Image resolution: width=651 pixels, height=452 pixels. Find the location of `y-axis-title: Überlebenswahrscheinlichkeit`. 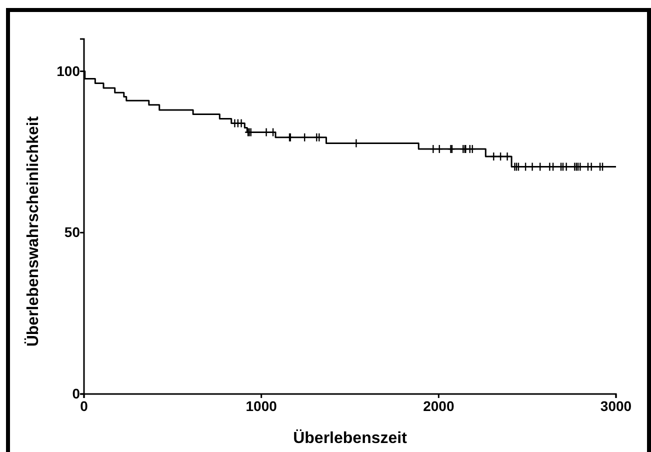

y-axis-title: Überlebenswahrscheinlichkeit is located at coordinates (33, 231).